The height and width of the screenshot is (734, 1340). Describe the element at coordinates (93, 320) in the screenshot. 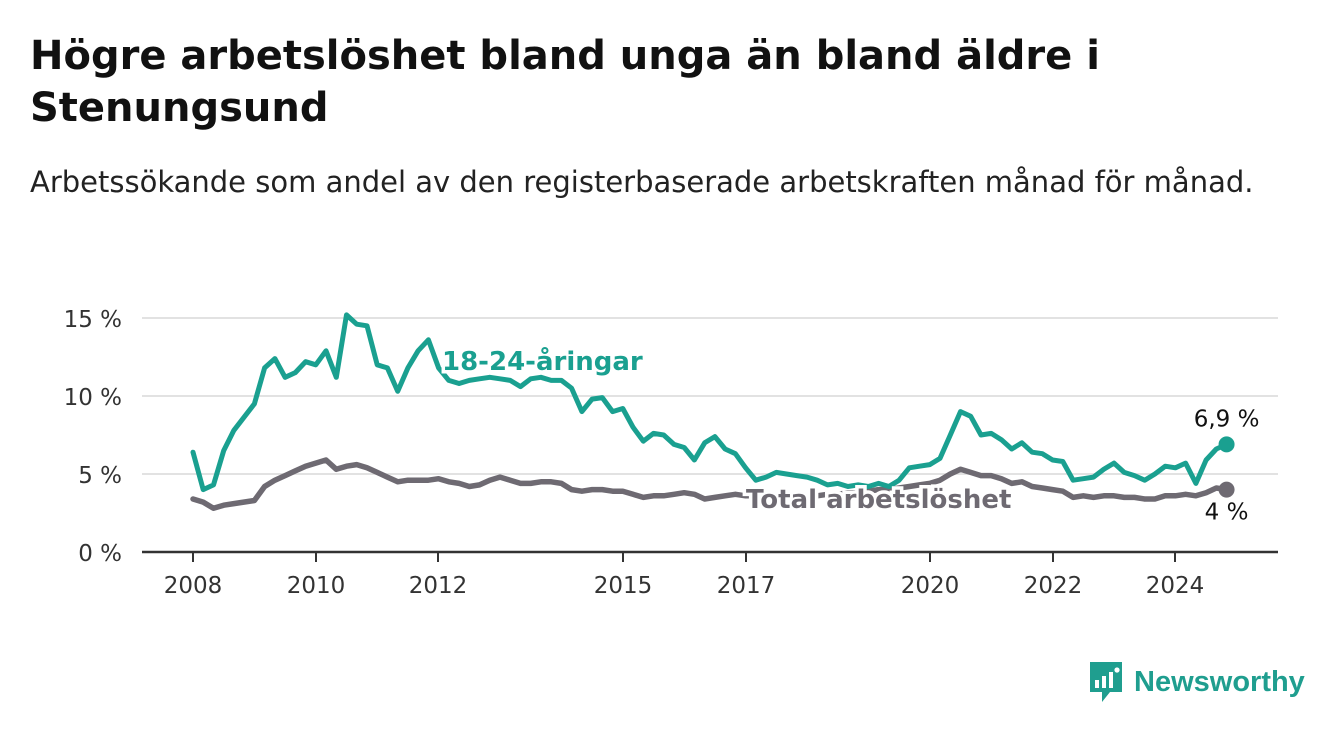

I see `y-tick-label: 15 %` at that location.